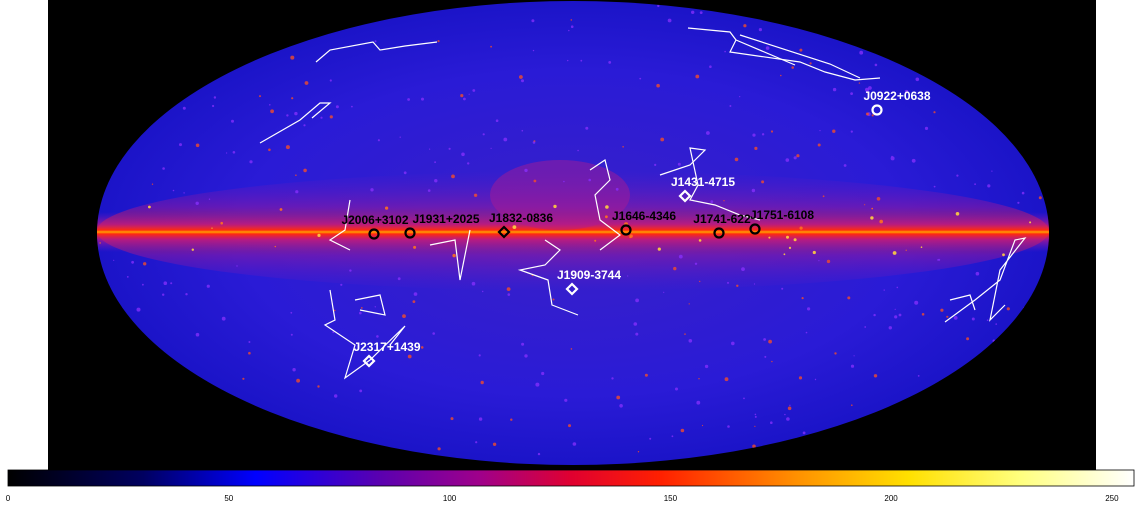 The image size is (1136, 510). What do you see at coordinates (560, 195) in the screenshot?
I see `central-bulge-glow` at bounding box center [560, 195].